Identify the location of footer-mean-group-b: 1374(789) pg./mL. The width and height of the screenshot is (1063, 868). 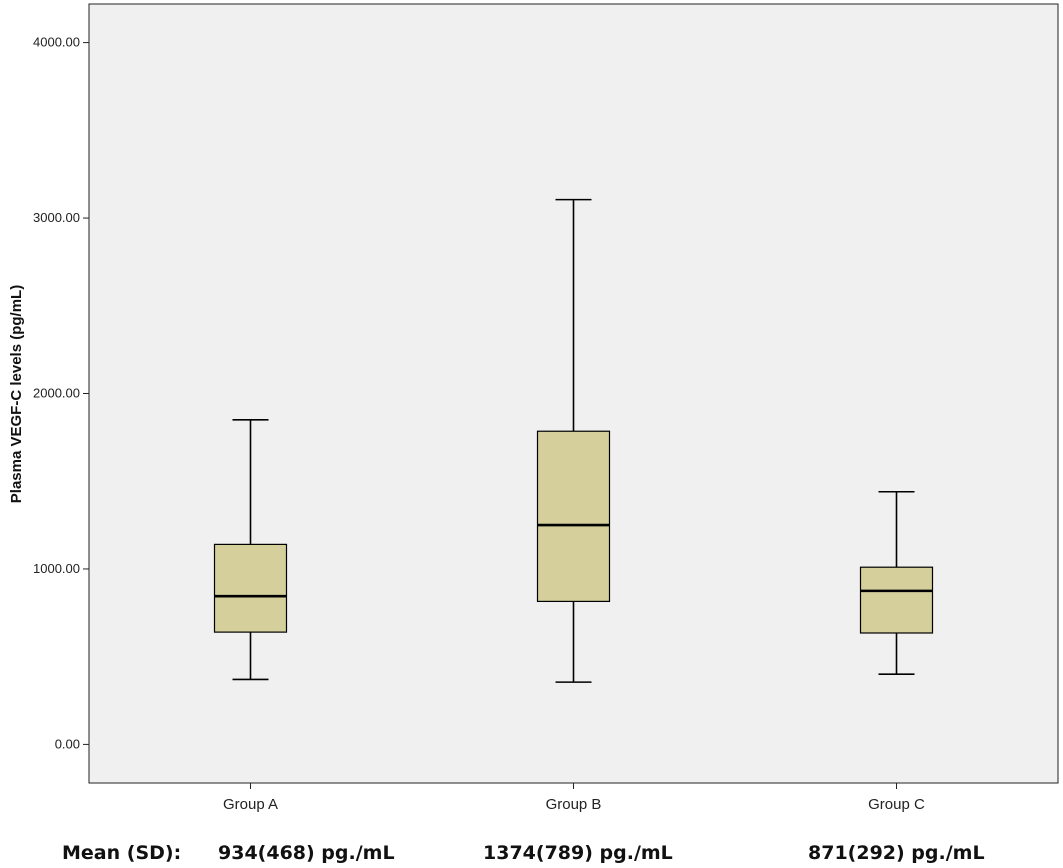
(578, 853).